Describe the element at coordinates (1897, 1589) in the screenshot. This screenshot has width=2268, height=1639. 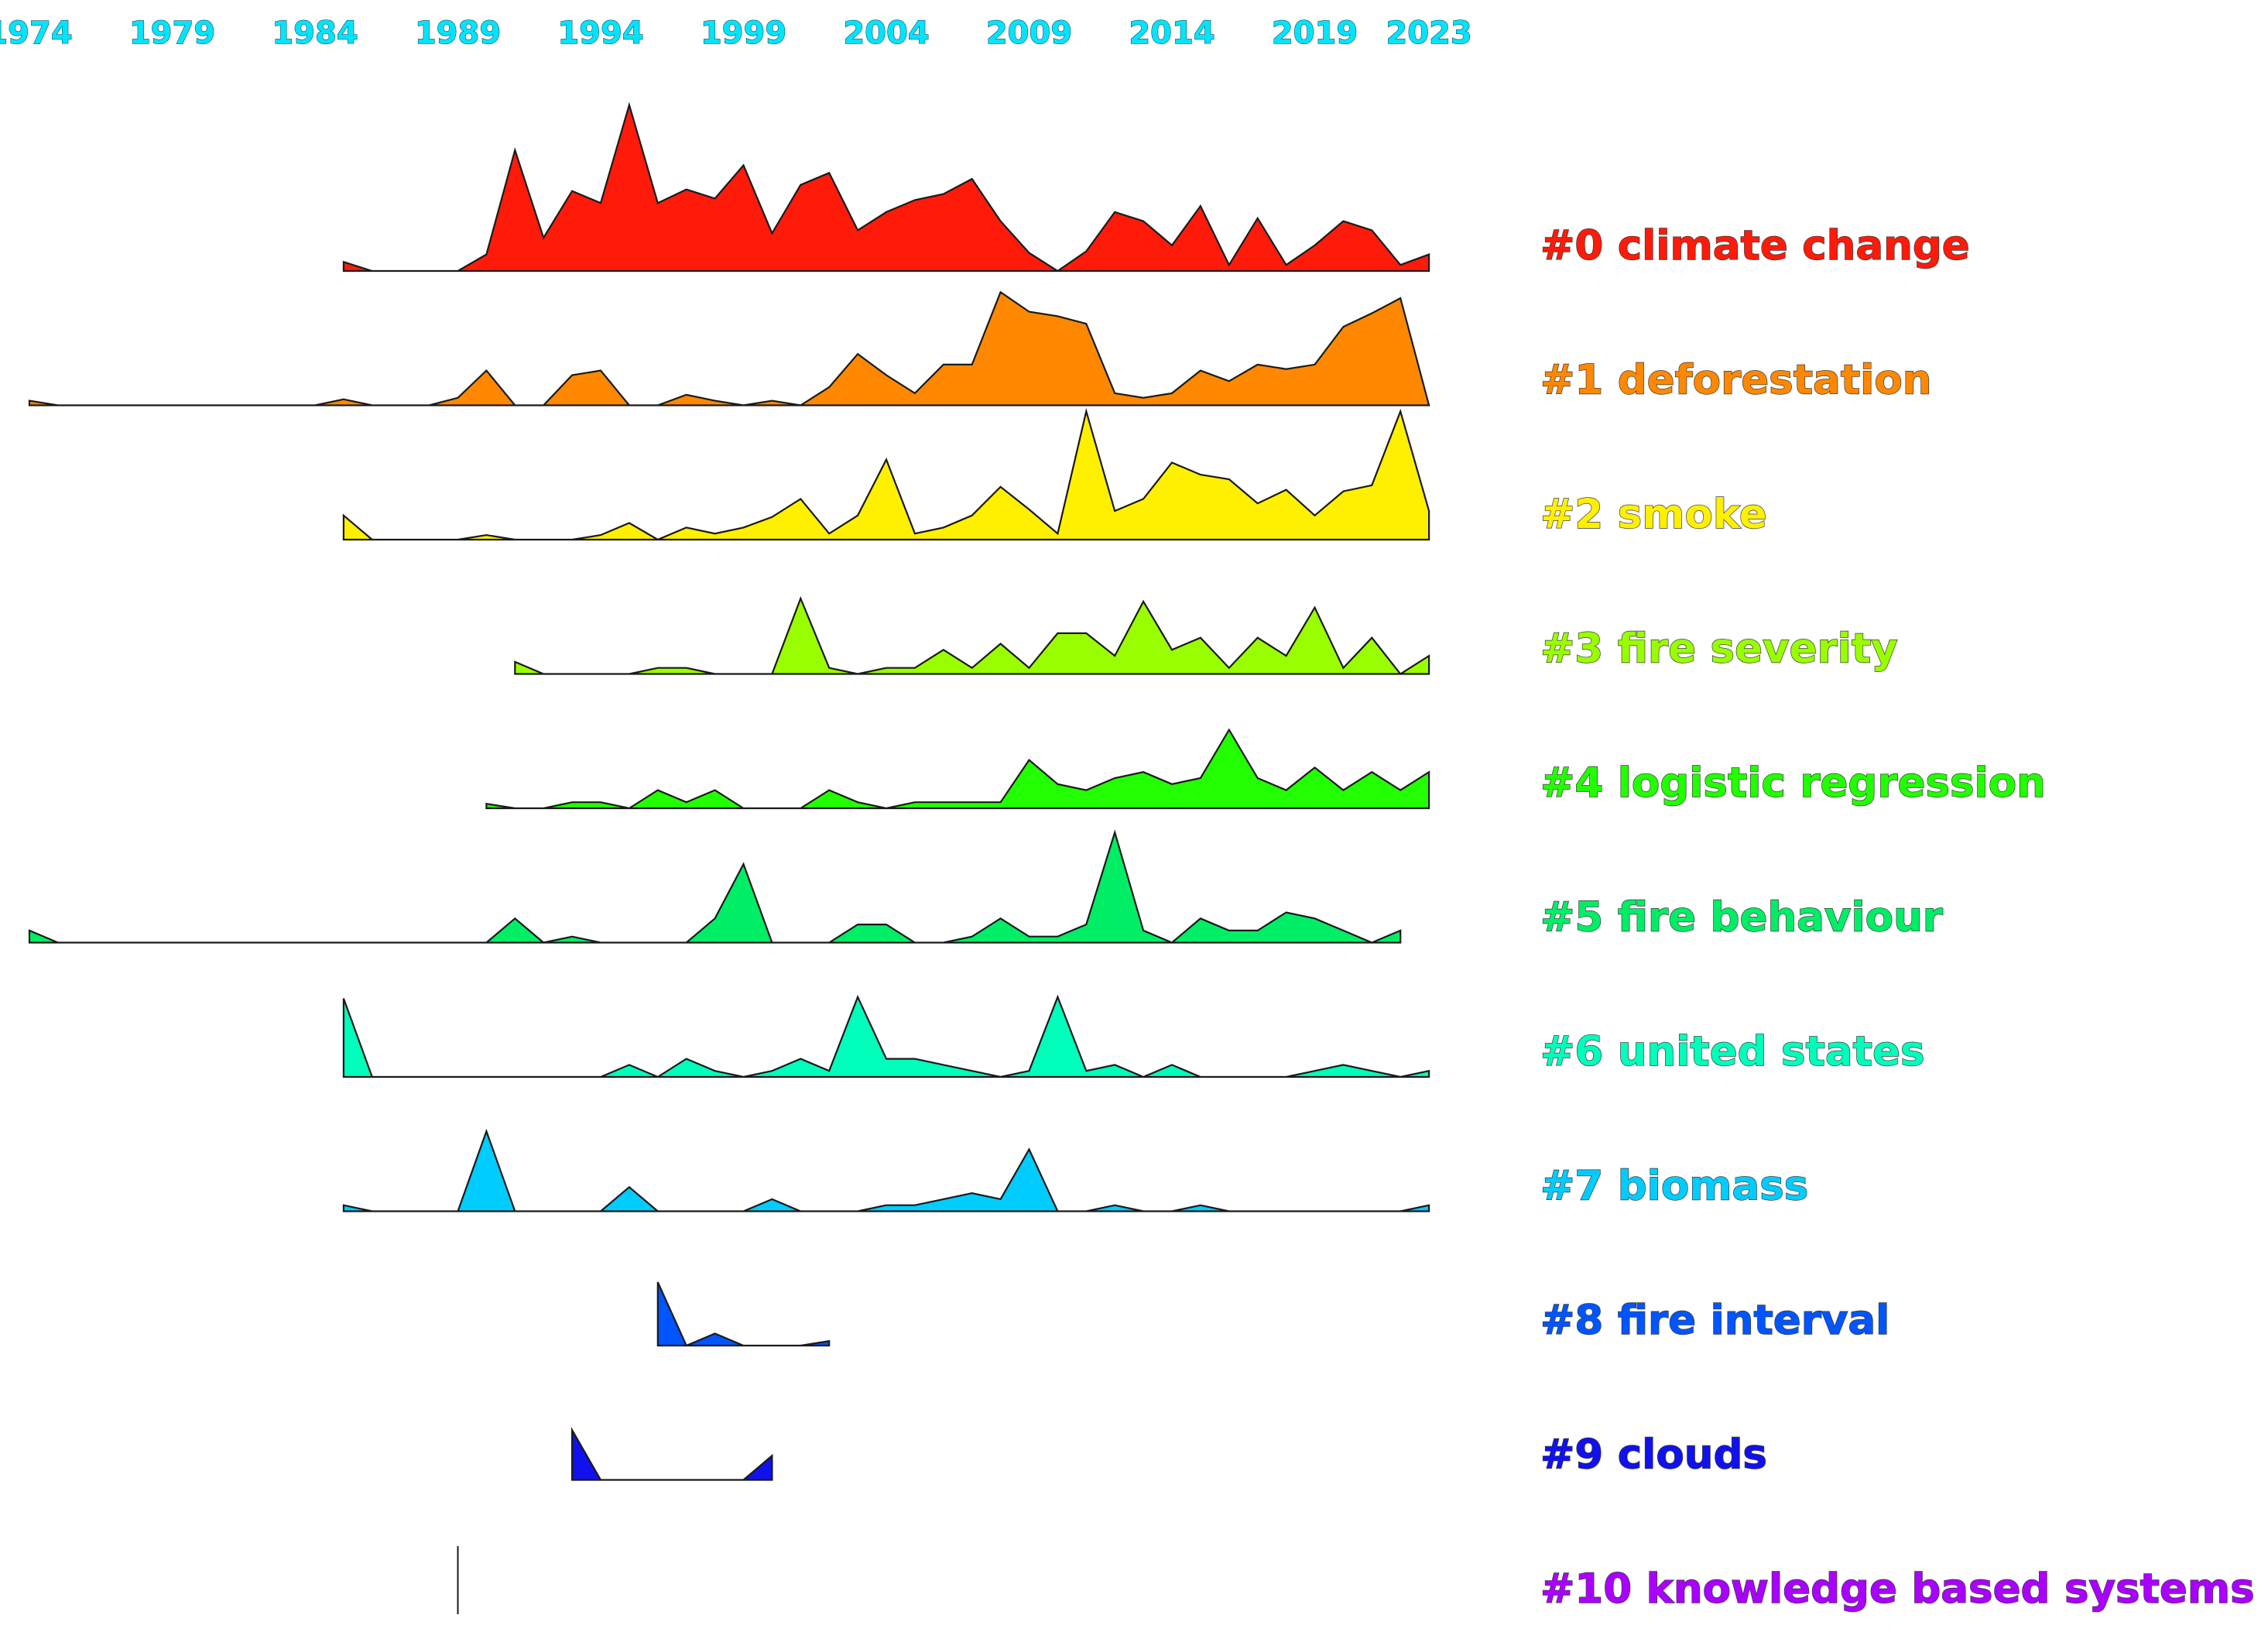
I see `cluster-label-10: #10 knowledge based systems` at that location.